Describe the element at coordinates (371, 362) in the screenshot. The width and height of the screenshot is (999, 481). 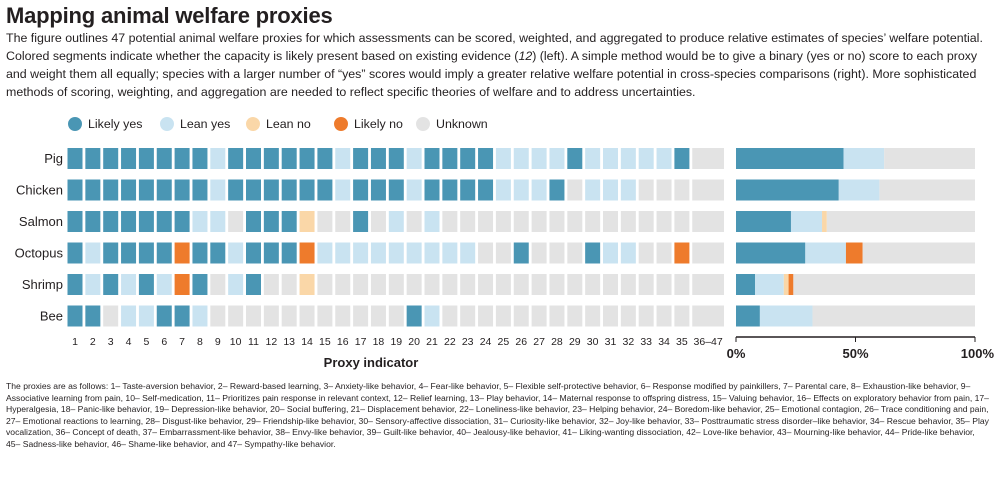
I see `heatmap-axis-title: Proxy indicator` at that location.